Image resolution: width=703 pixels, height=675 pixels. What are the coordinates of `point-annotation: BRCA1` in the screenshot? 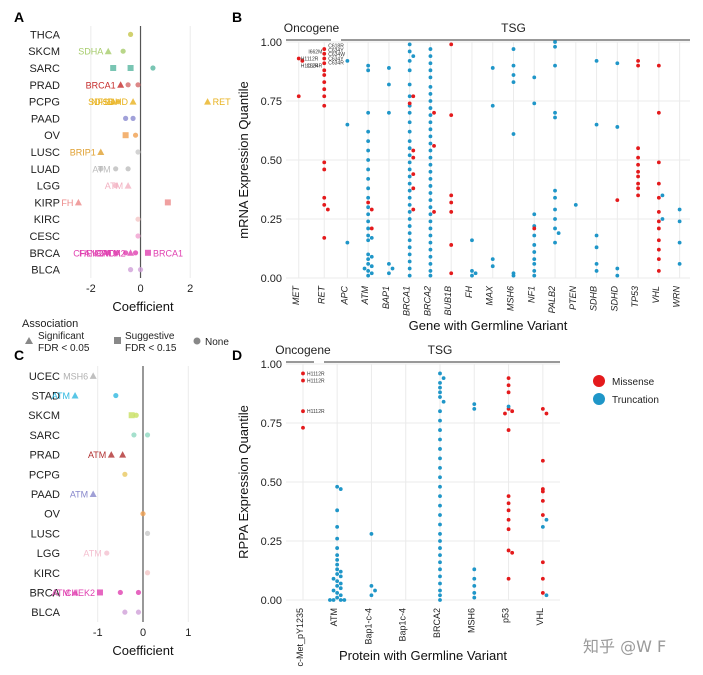 It's located at (168, 253).